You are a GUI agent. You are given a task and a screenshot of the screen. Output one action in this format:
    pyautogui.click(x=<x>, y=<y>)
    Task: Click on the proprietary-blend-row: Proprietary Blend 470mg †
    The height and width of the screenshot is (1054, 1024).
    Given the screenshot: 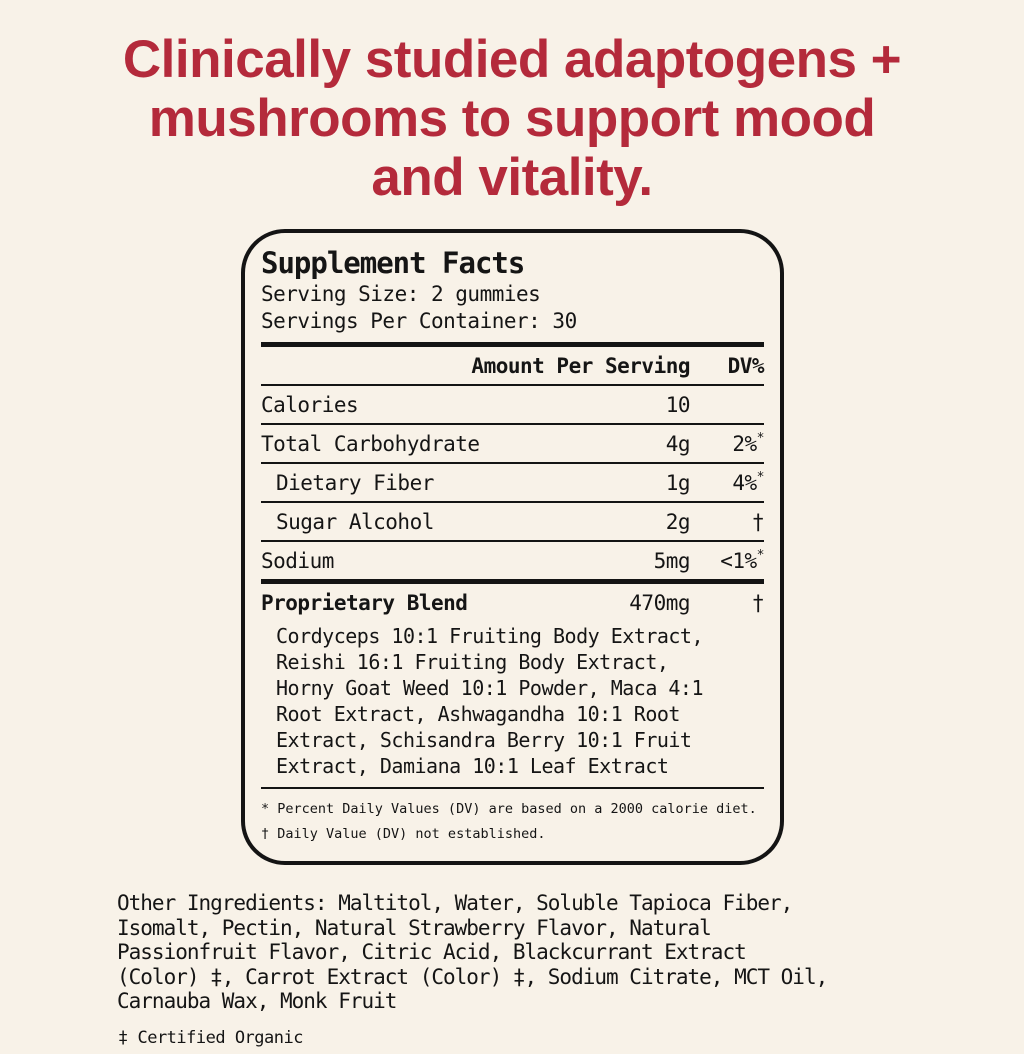 What is the action you would take?
    pyautogui.click(x=513, y=602)
    